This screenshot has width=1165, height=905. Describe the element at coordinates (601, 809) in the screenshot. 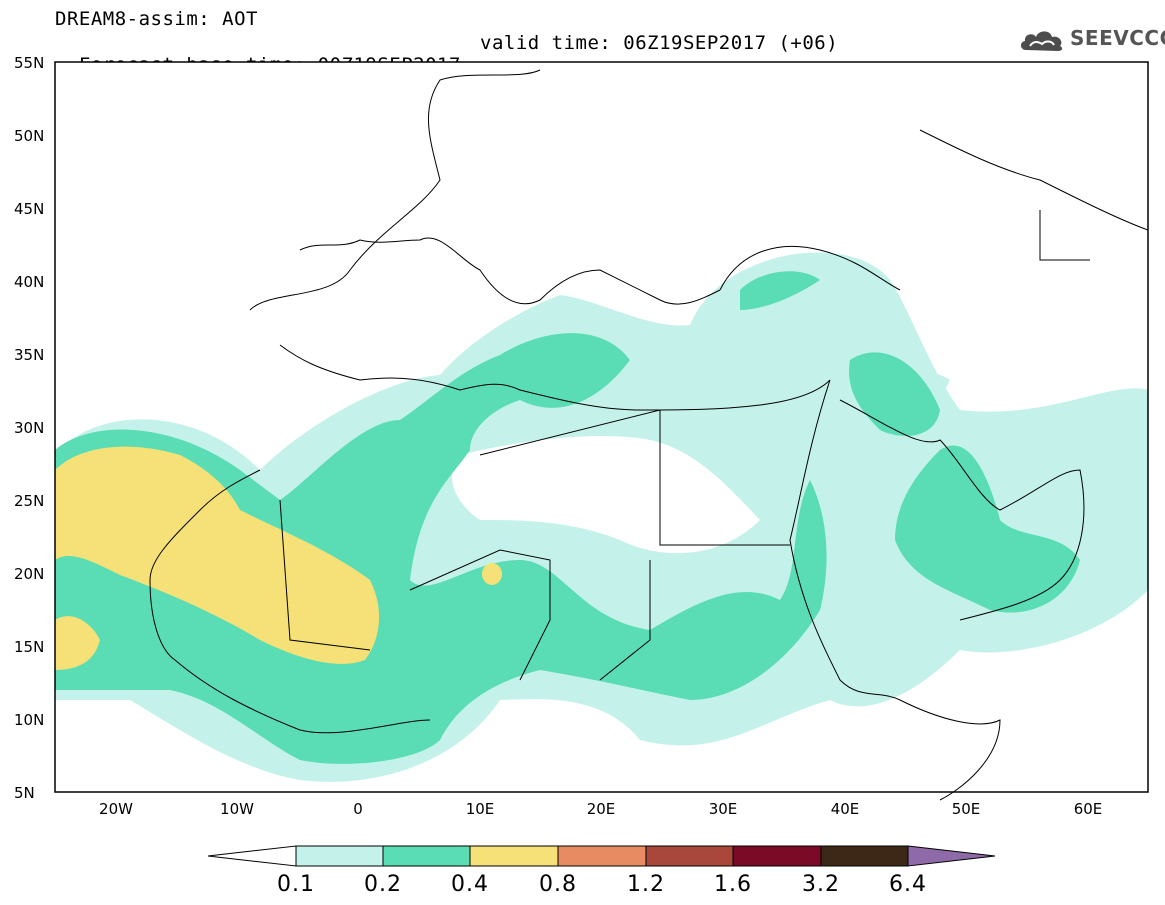

I see `lon-tick-20E: 20E` at that location.